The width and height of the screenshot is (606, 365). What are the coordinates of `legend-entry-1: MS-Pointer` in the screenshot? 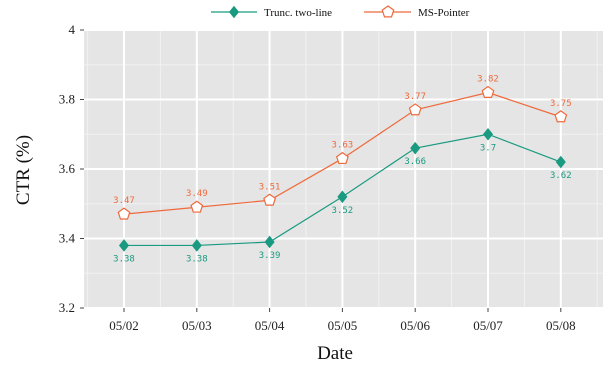 It's located at (417, 12).